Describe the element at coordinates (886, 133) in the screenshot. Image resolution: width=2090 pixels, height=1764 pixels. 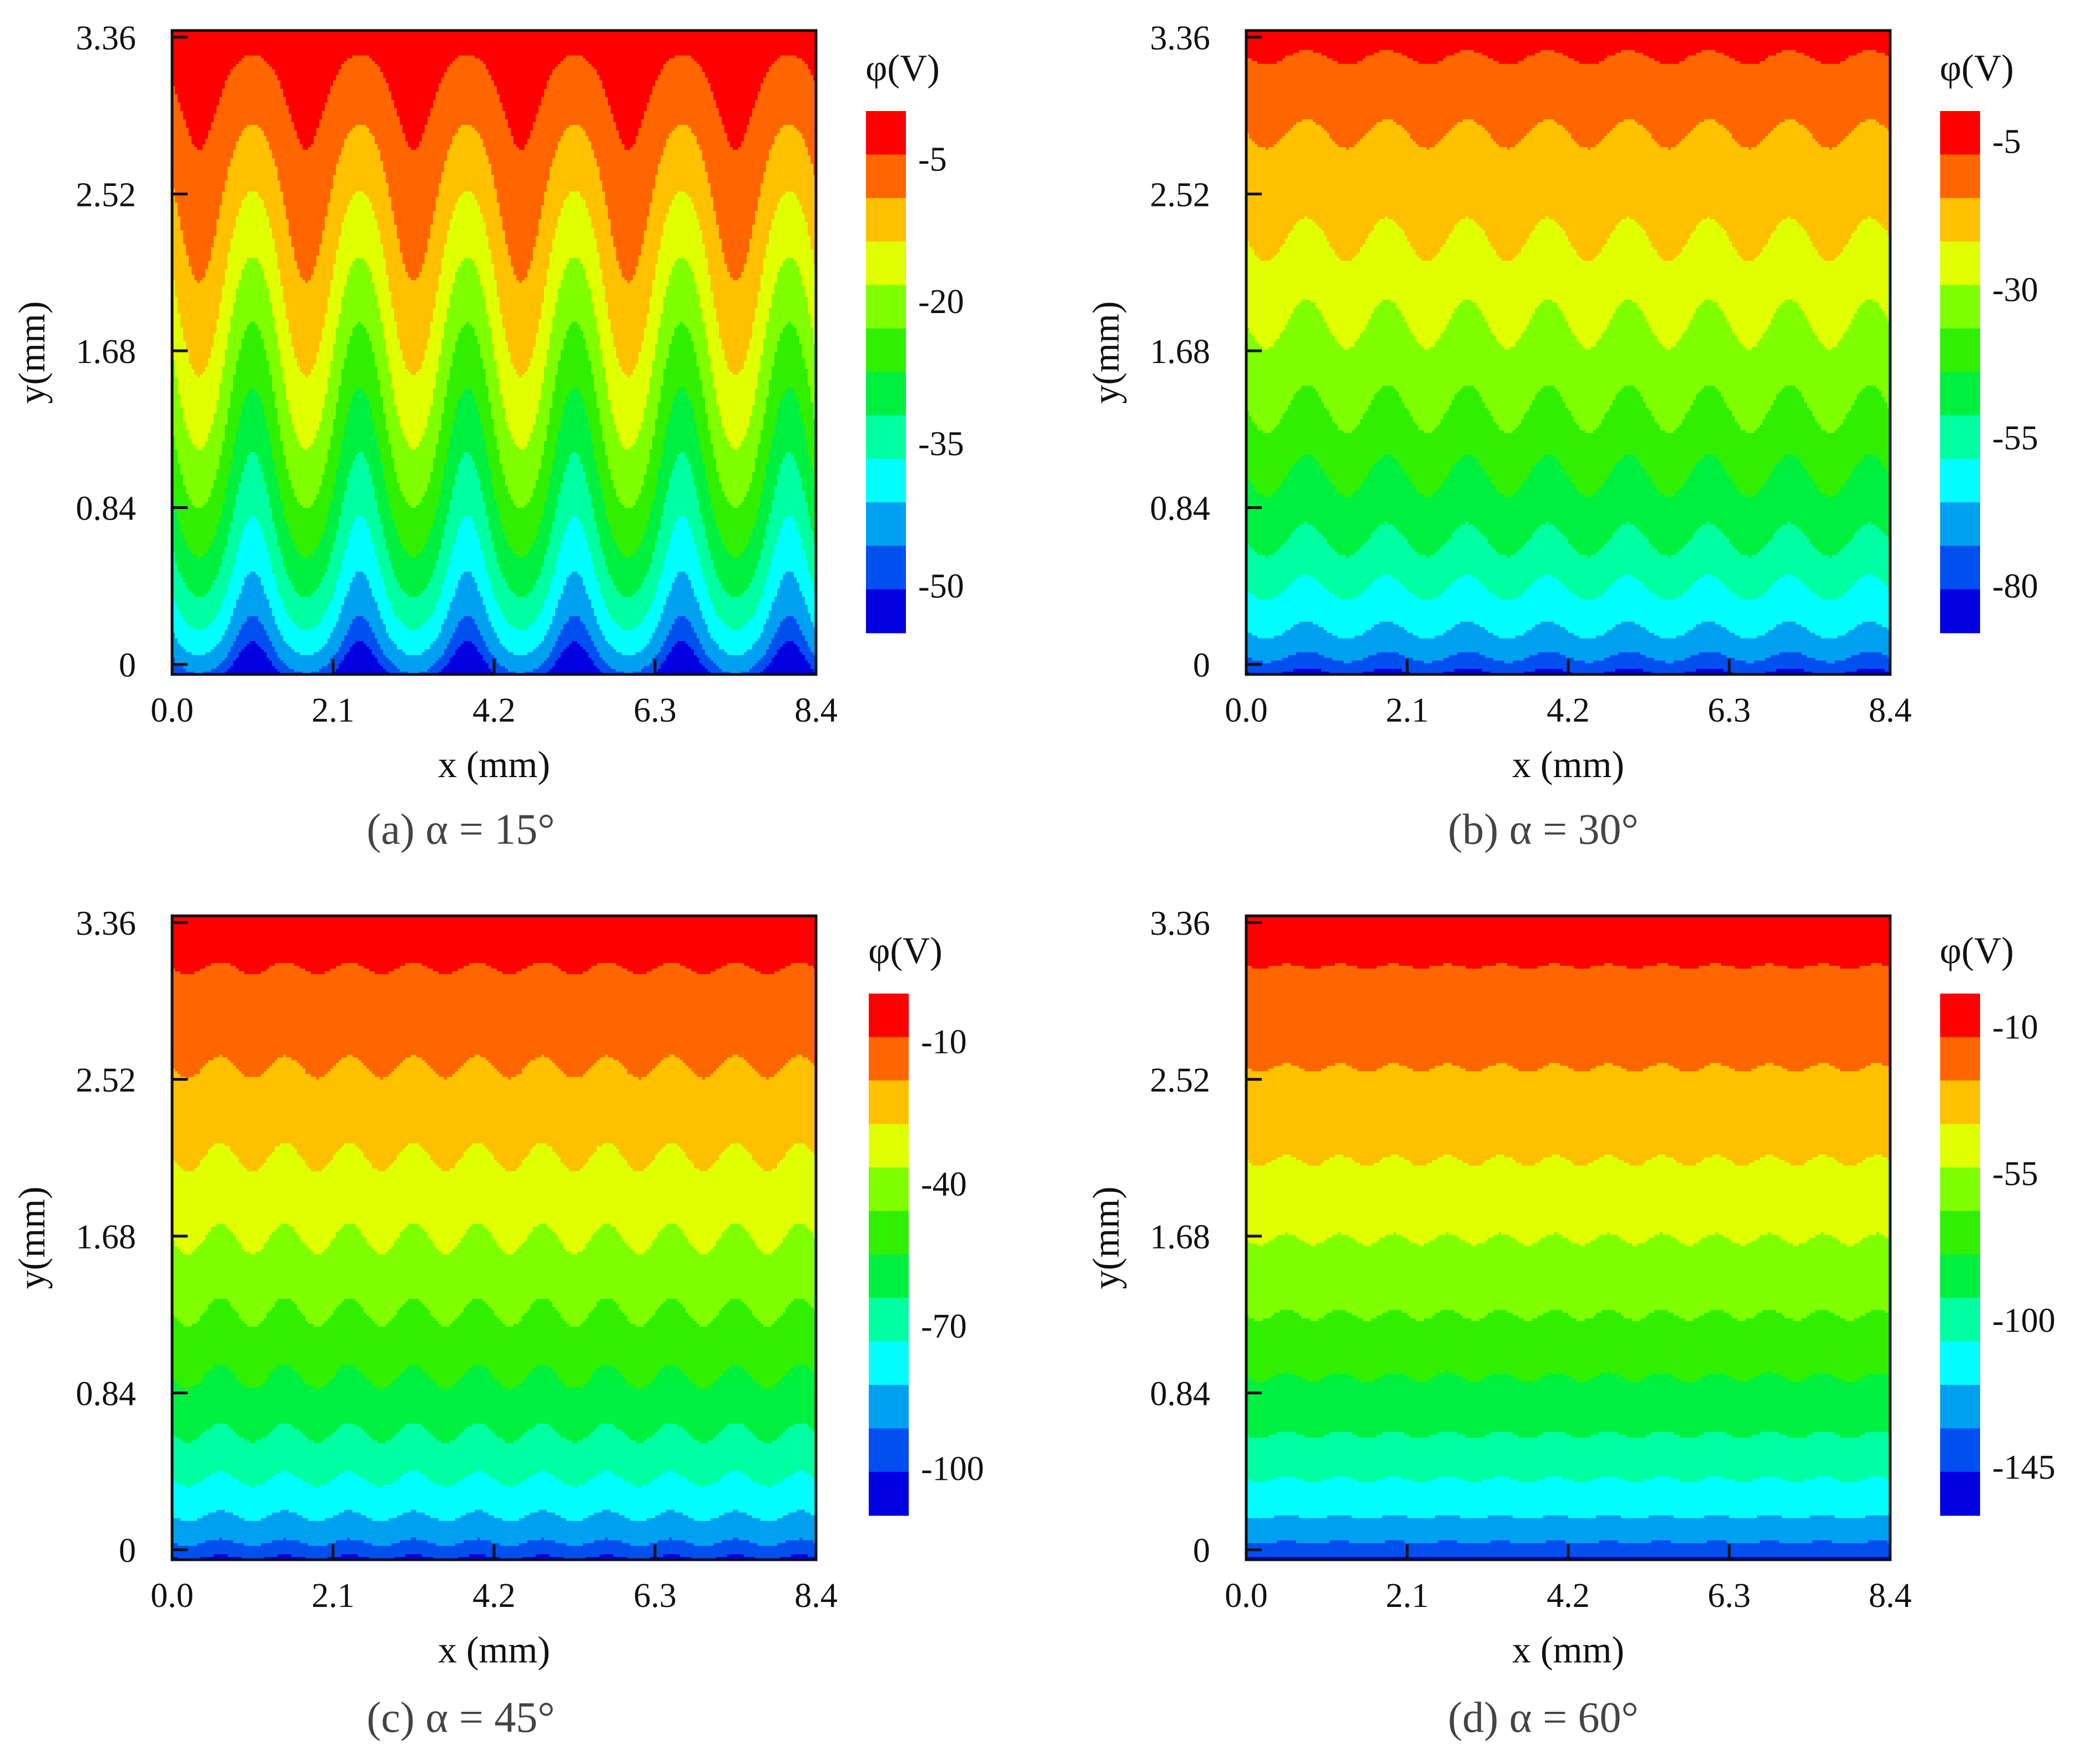
I see `colorbar-band` at that location.